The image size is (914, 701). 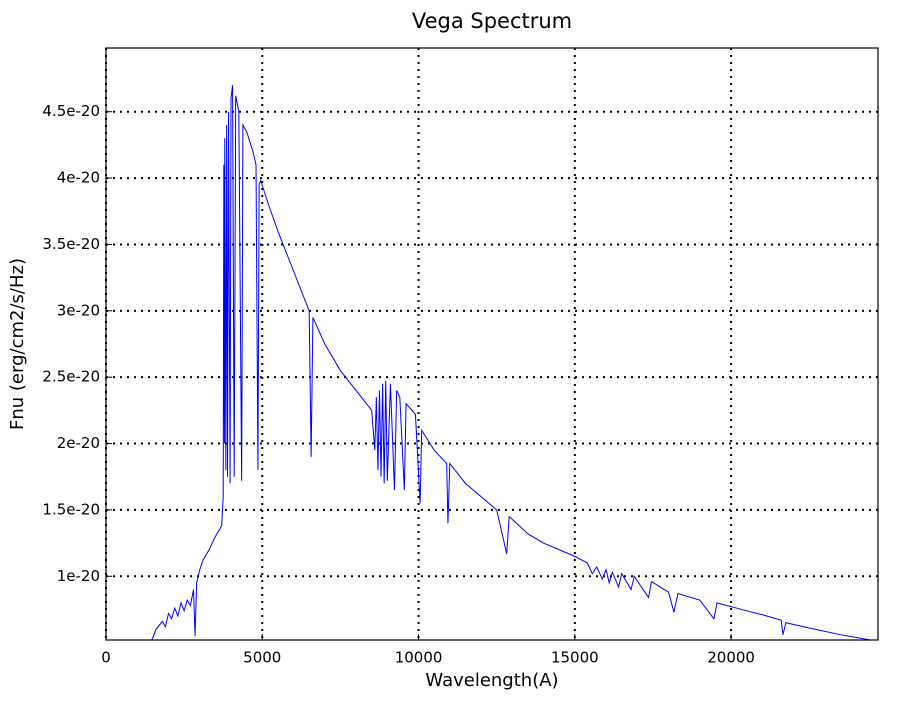 I want to click on x-tick-label: 10000, so click(x=419, y=658).